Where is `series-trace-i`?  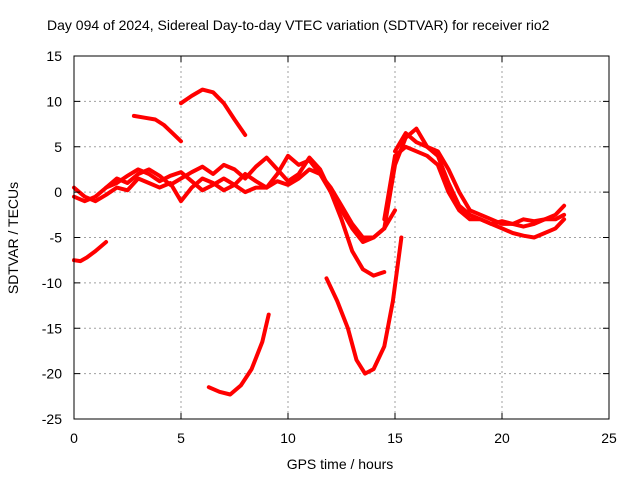 series-trace-i is located at coordinates (474, 183).